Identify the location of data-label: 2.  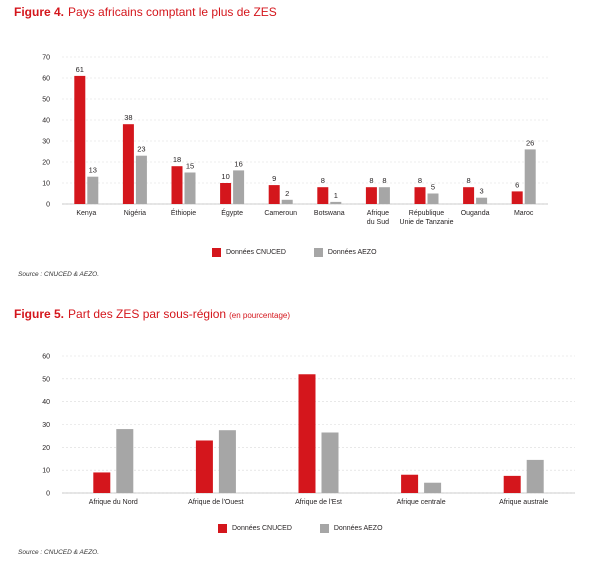
(287, 193).